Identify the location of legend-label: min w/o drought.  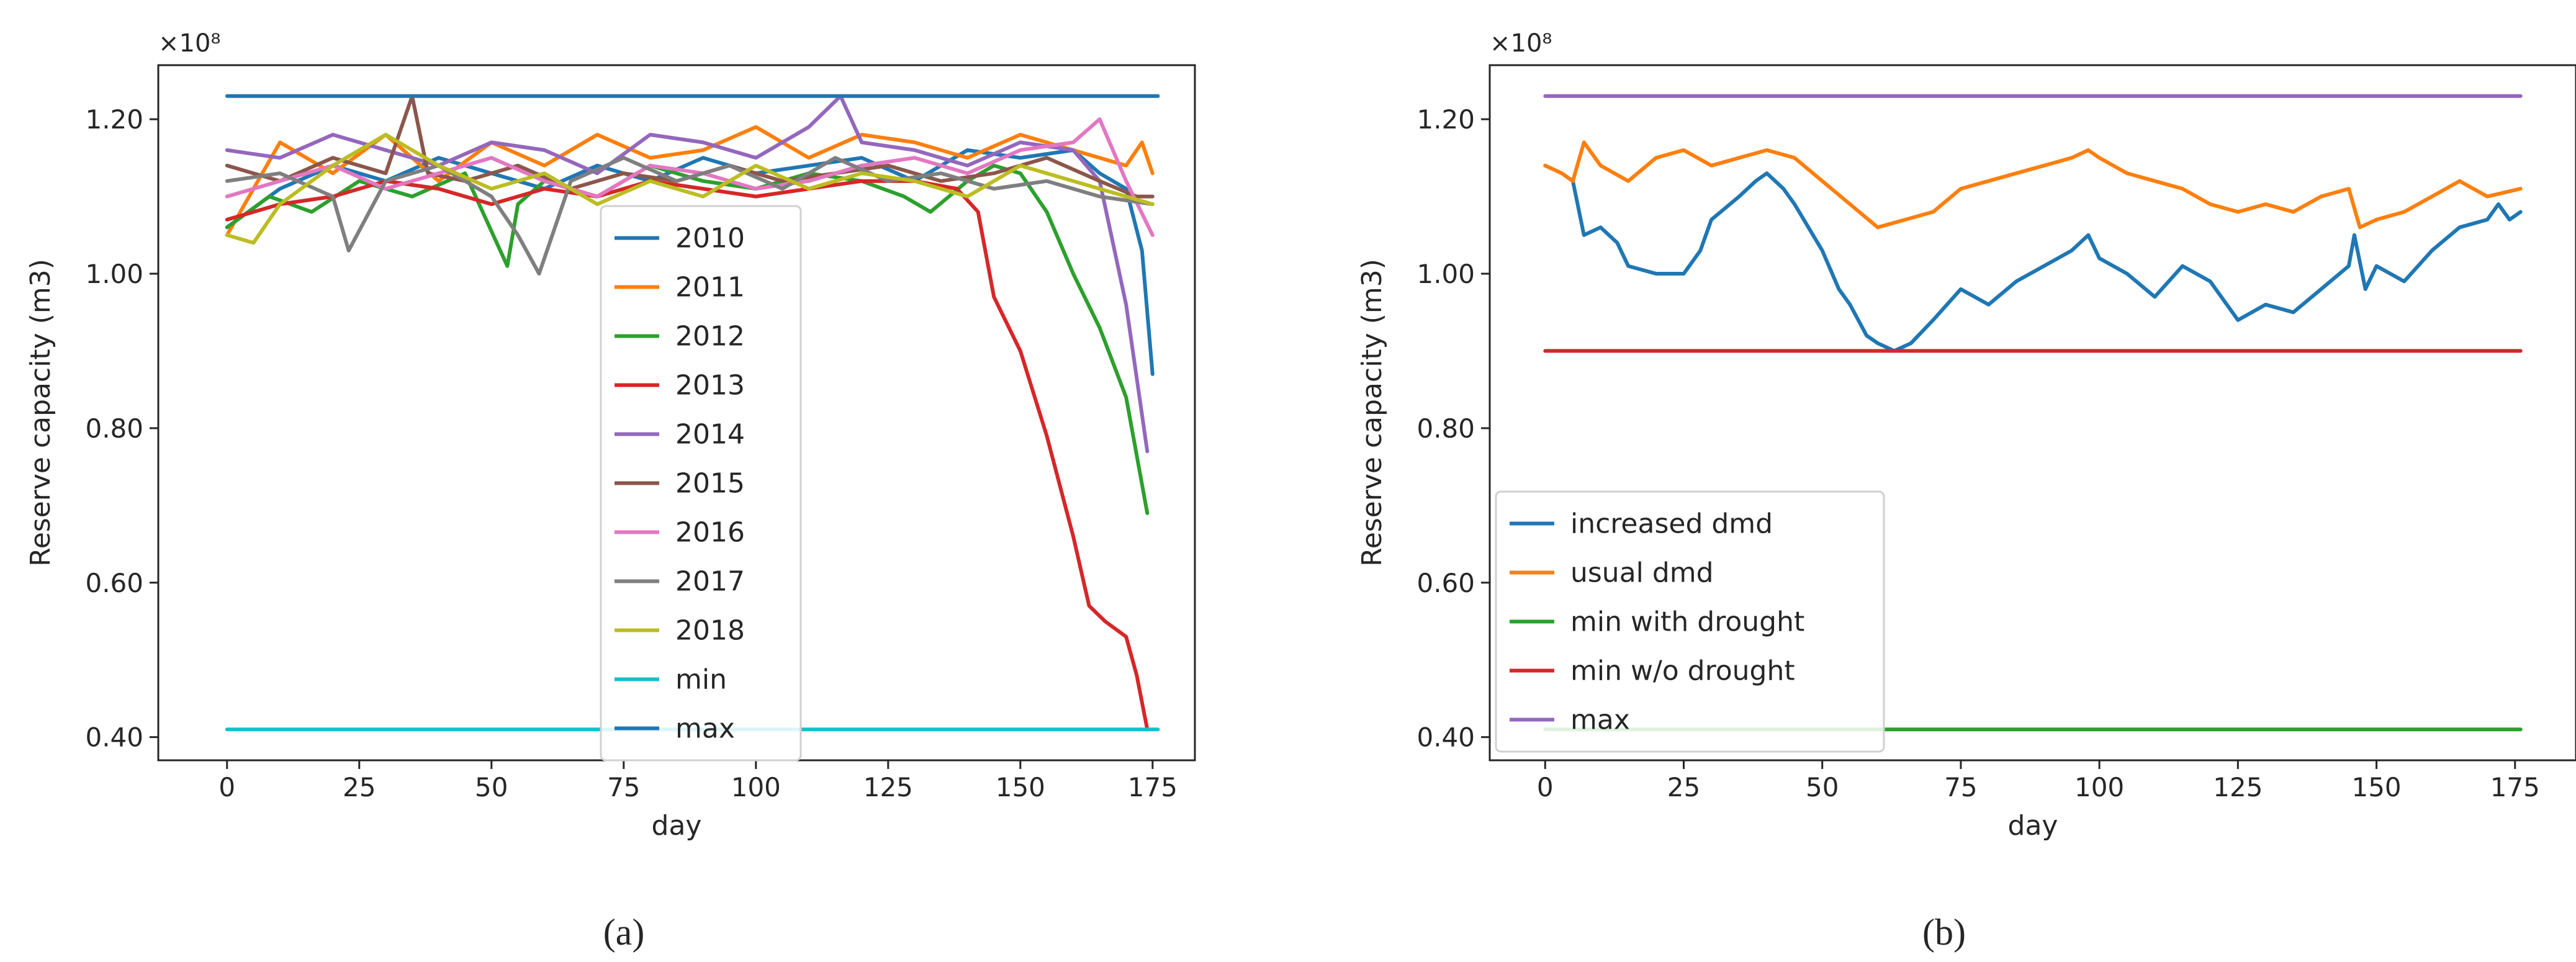
(1682, 671).